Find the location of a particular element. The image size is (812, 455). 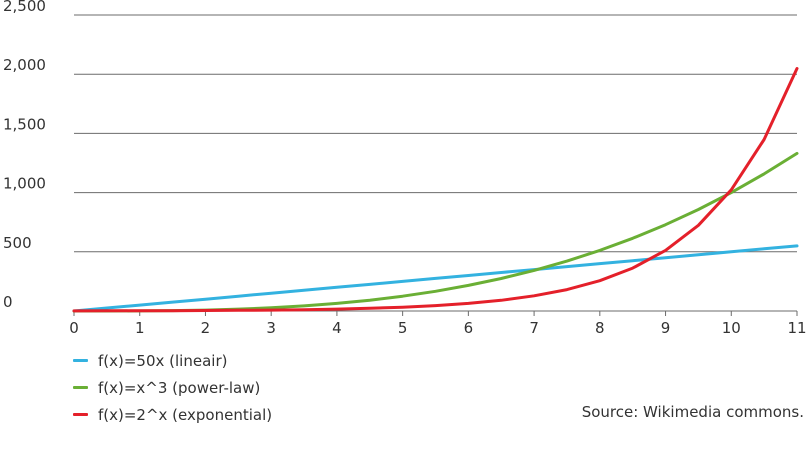

legend-label-exponential: f(x)=2^x (exponential) is located at coordinates (185, 414).